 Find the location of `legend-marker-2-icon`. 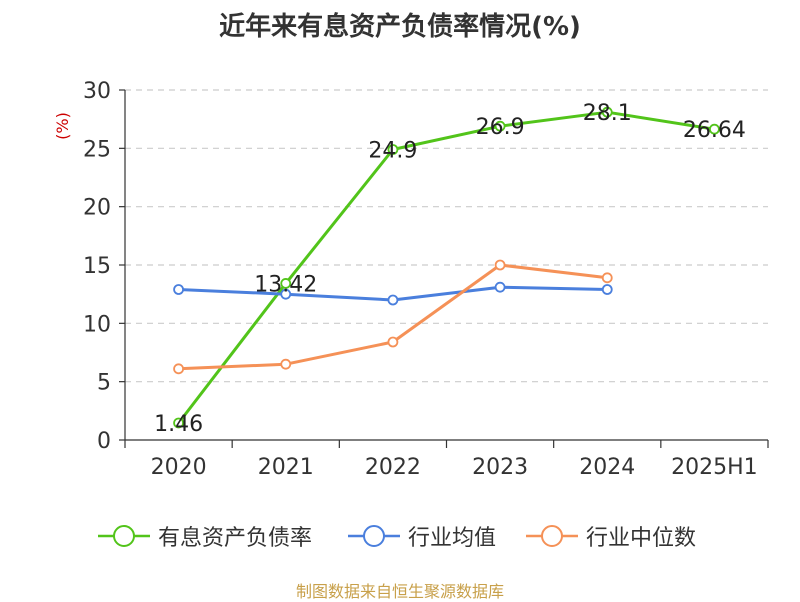

legend-marker-2-icon is located at coordinates (374, 536).